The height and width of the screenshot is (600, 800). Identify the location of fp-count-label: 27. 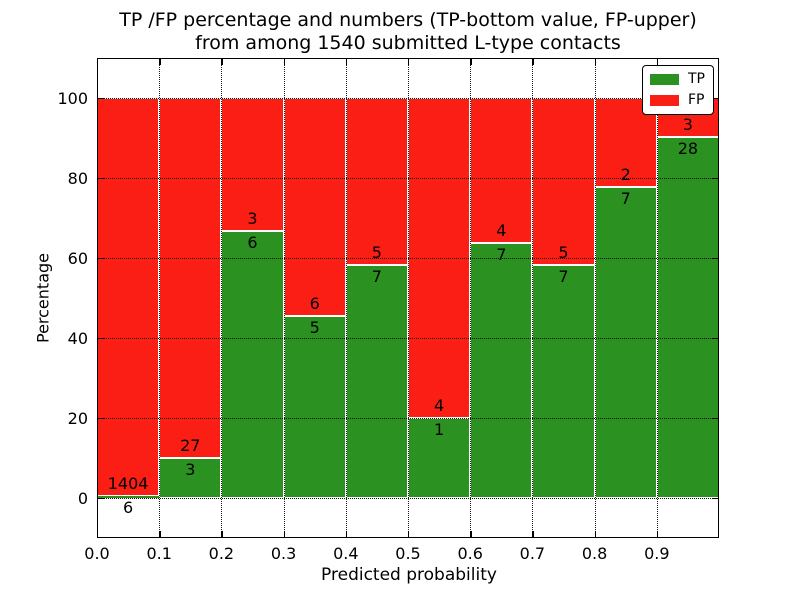
(190, 445).